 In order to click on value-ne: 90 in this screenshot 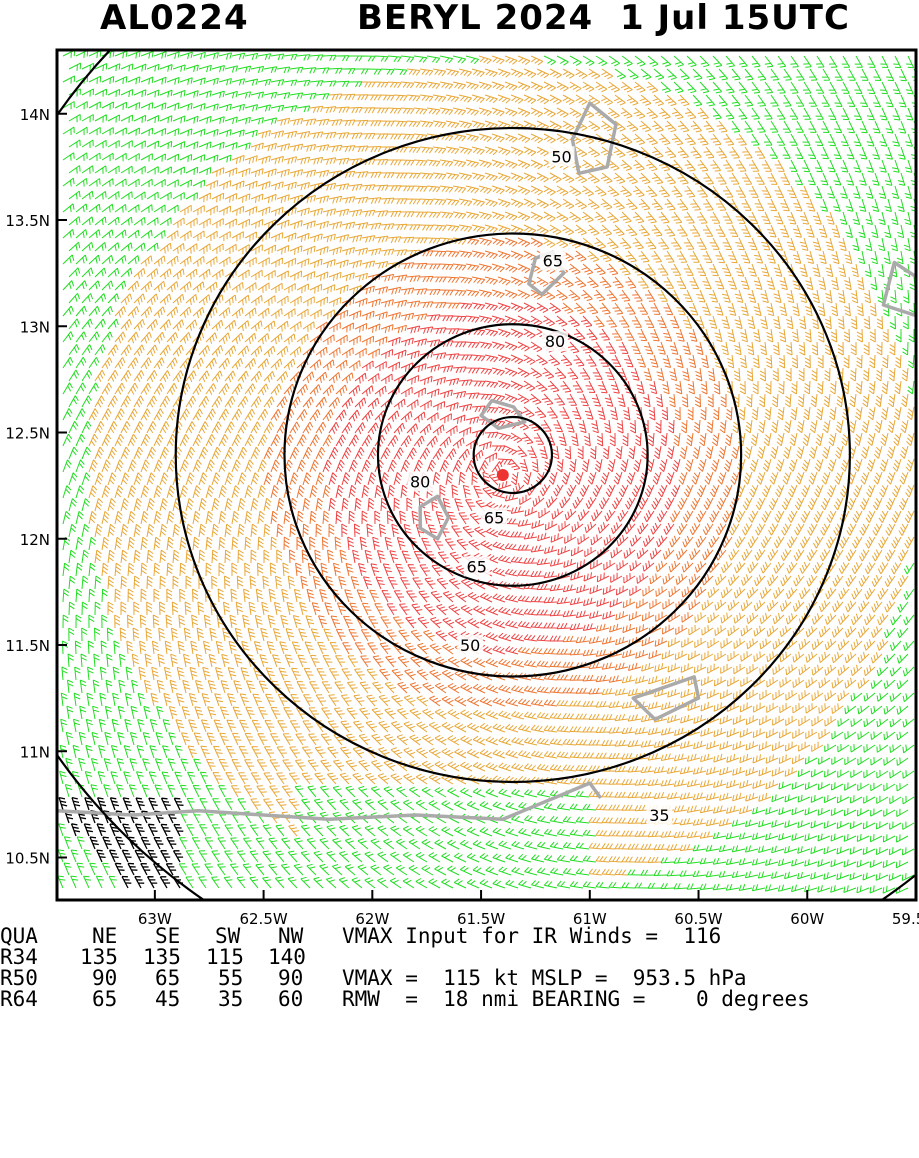, I will do `click(105, 978)`.